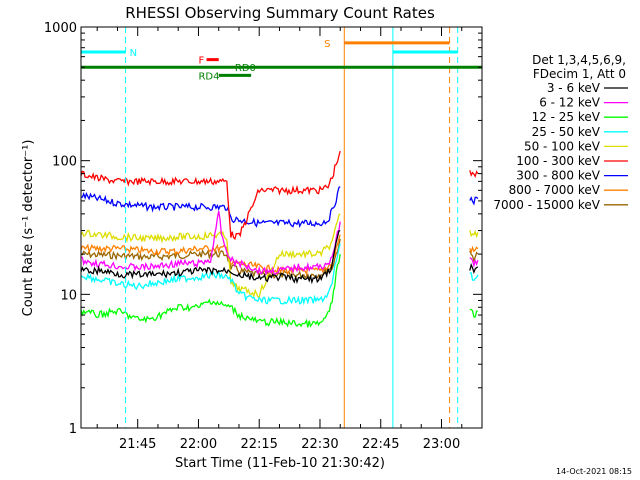 This screenshot has height=480, width=640. Describe the element at coordinates (546, 205) in the screenshot. I see `legend-label-7000-15000-kev: 7000 - 15000 keV` at that location.